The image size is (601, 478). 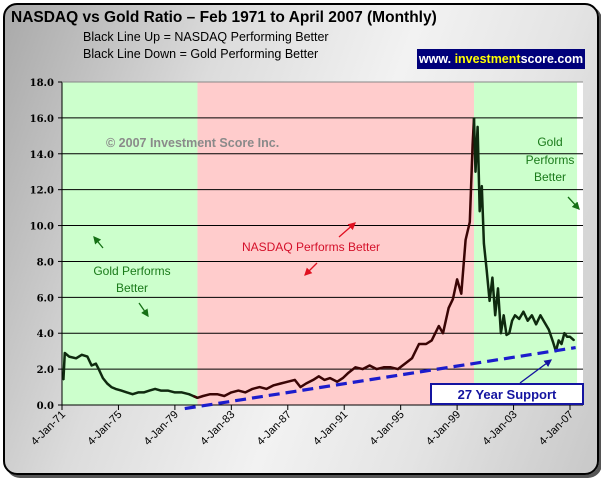 What do you see at coordinates (436, 59) in the screenshot?
I see `brand-prefix: www.` at bounding box center [436, 59].